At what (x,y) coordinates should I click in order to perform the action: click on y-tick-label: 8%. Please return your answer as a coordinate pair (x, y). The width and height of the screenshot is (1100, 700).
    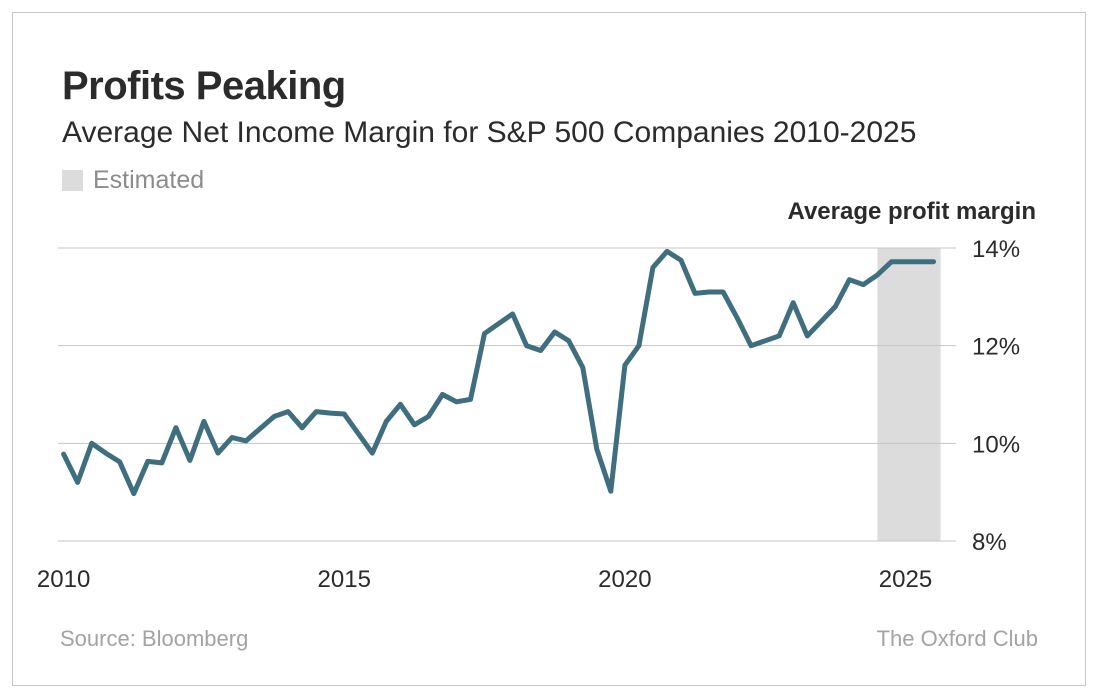
    Looking at the image, I should click on (989, 542).